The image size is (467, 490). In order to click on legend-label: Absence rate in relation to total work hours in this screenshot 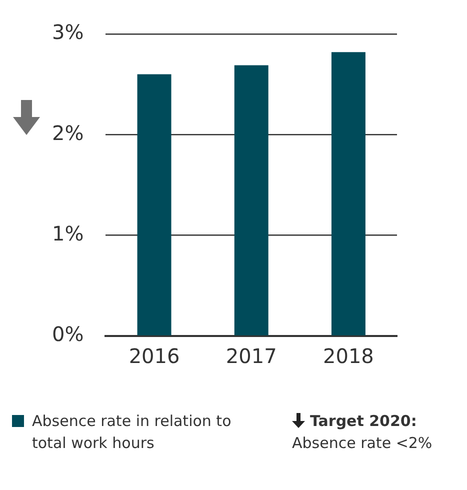, I will do `click(132, 432)`.